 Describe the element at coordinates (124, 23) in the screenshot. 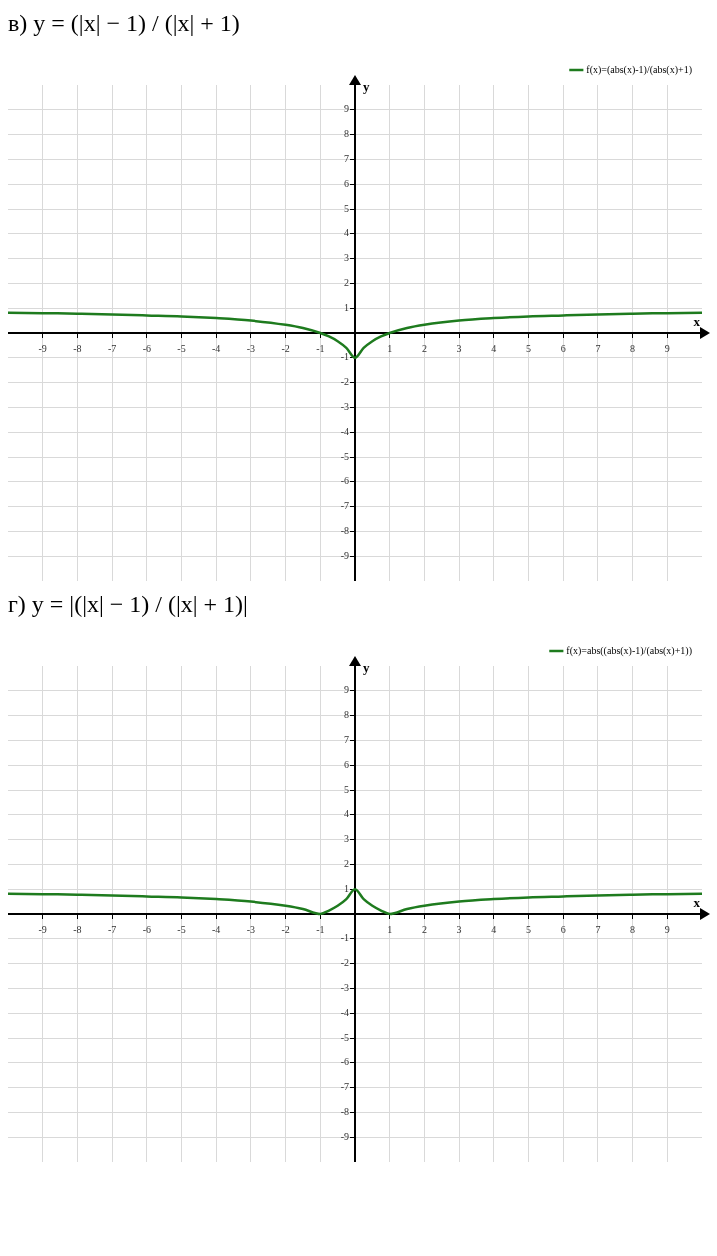

I see `chart-title: в) y = (|x| − 1) / (|x| + 1)` at that location.